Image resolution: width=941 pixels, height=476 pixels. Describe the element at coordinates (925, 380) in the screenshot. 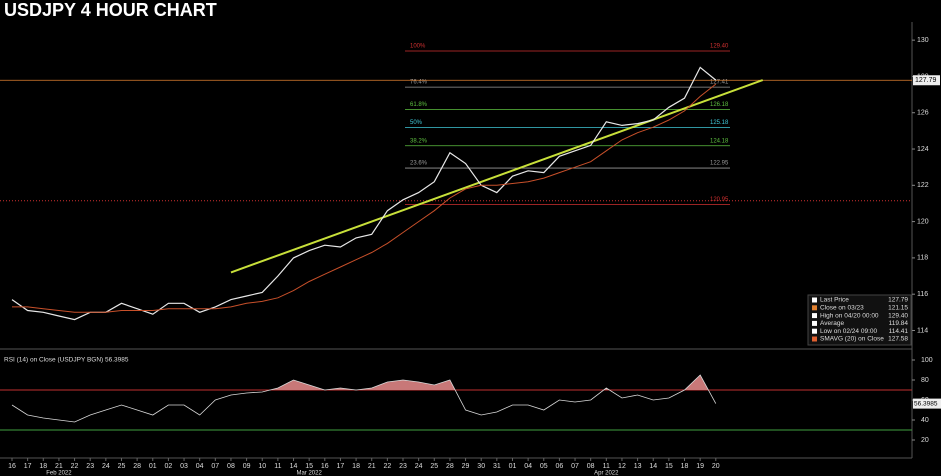

I see `y-tick-label: 80` at that location.